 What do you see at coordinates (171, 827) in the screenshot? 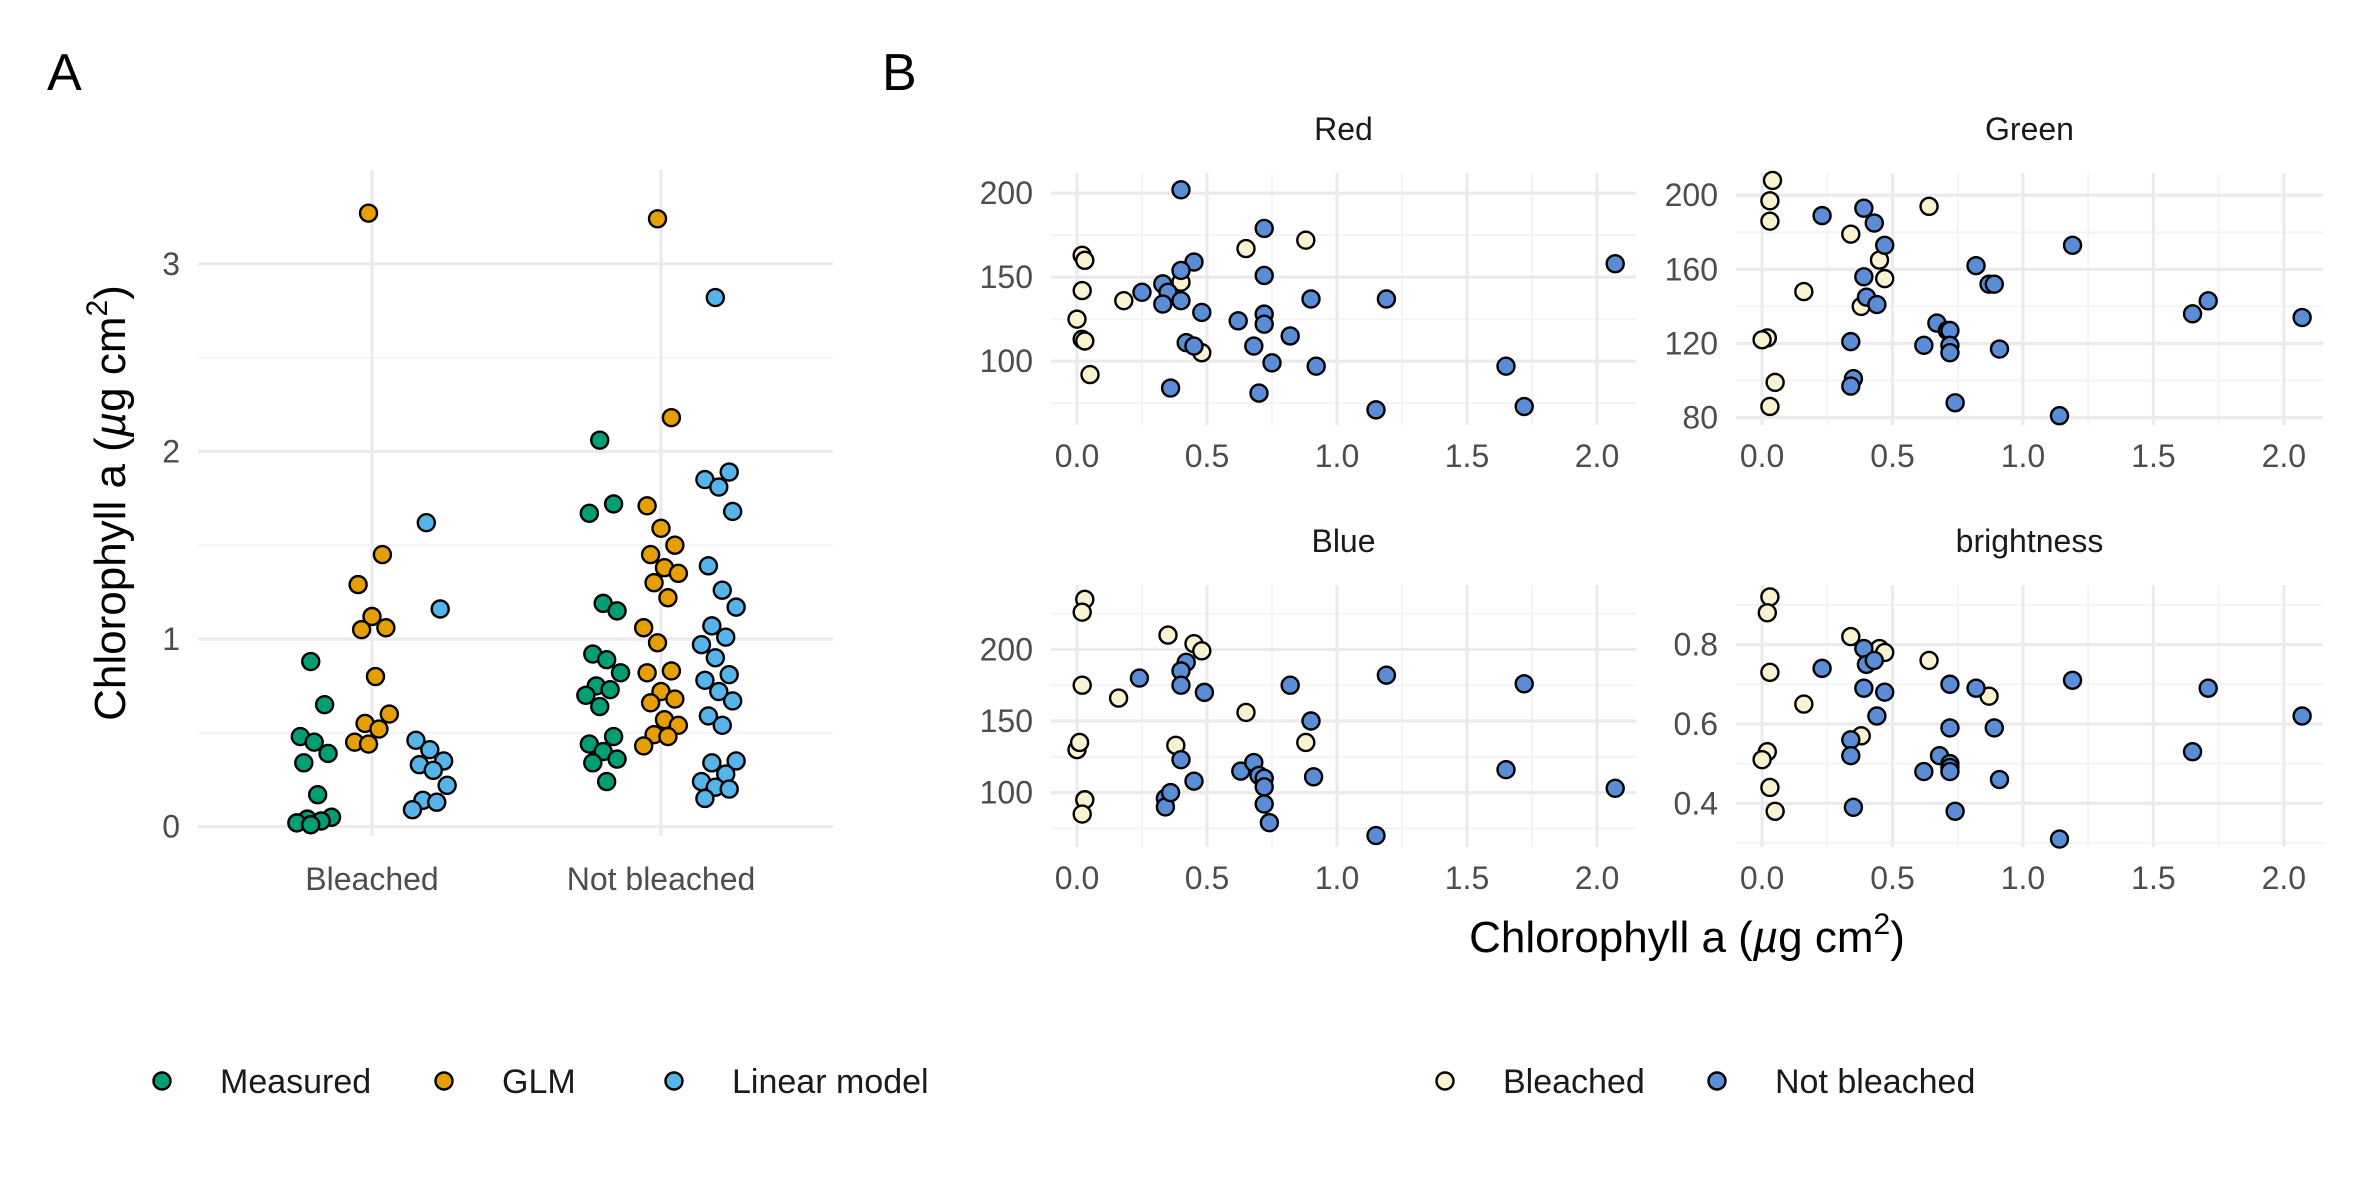
I see `y-tick-label: 0` at bounding box center [171, 827].